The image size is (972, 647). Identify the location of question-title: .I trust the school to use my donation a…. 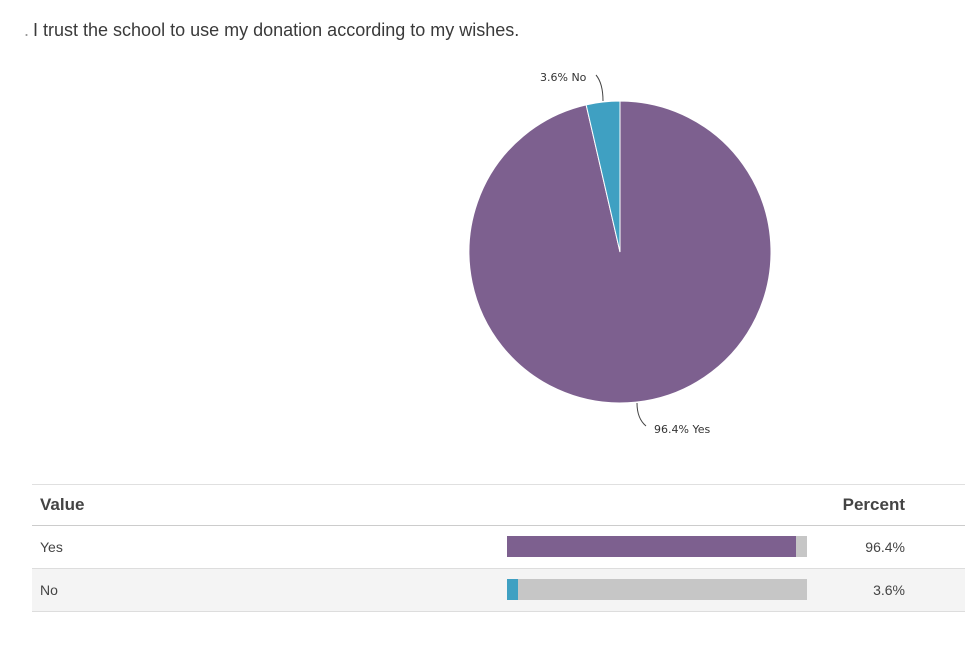
(271, 30).